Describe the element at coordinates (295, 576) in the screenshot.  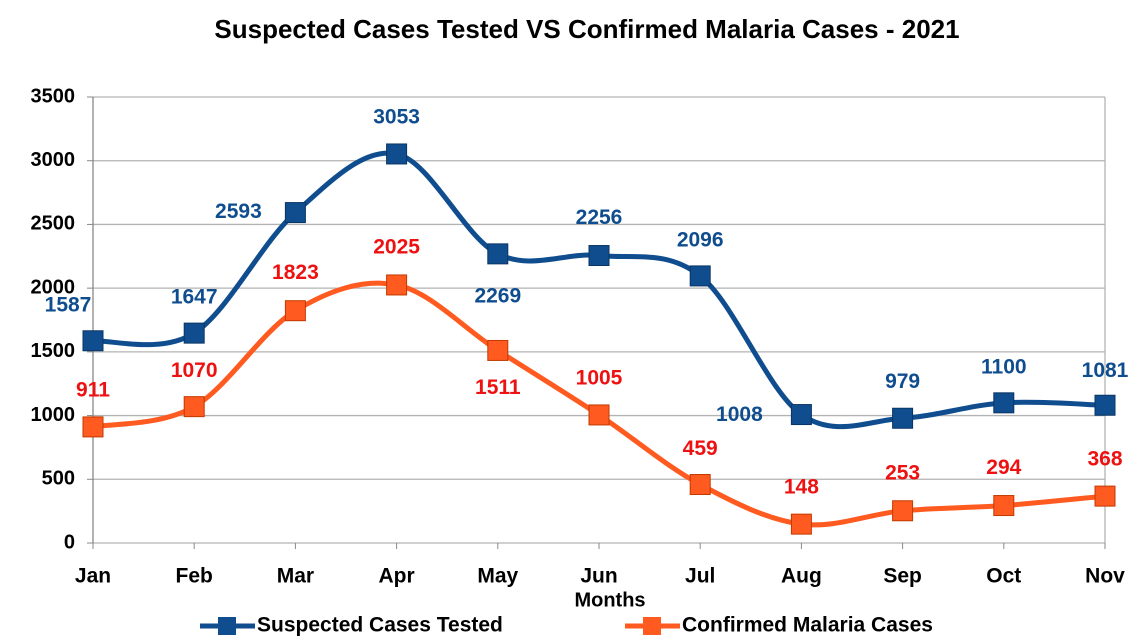
I see `x-tick-label: Mar` at that location.